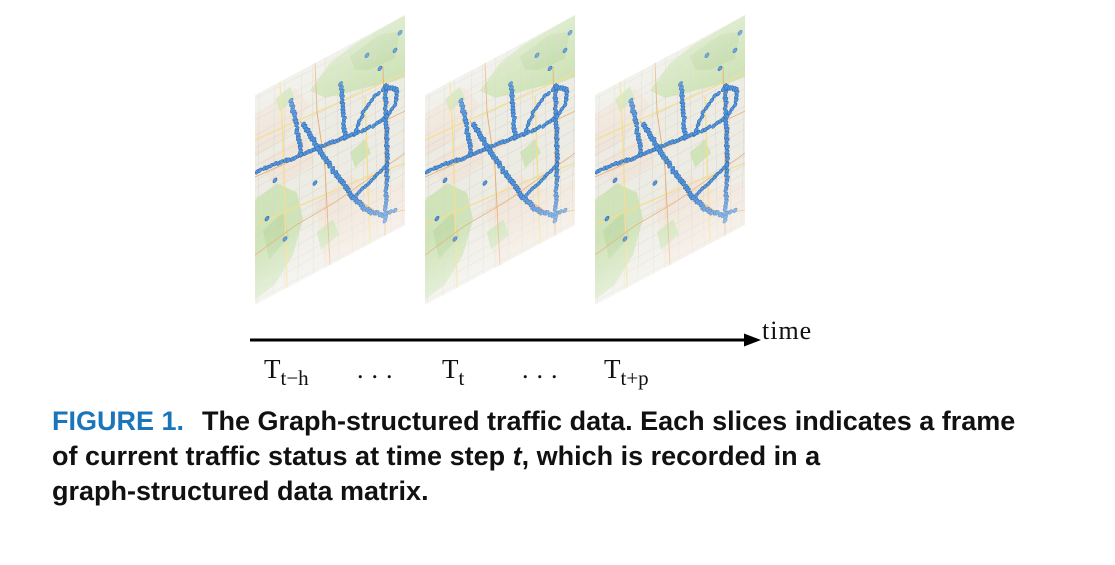 Image resolution: width=1115 pixels, height=565 pixels. I want to click on time-axis-label: time, so click(787, 330).